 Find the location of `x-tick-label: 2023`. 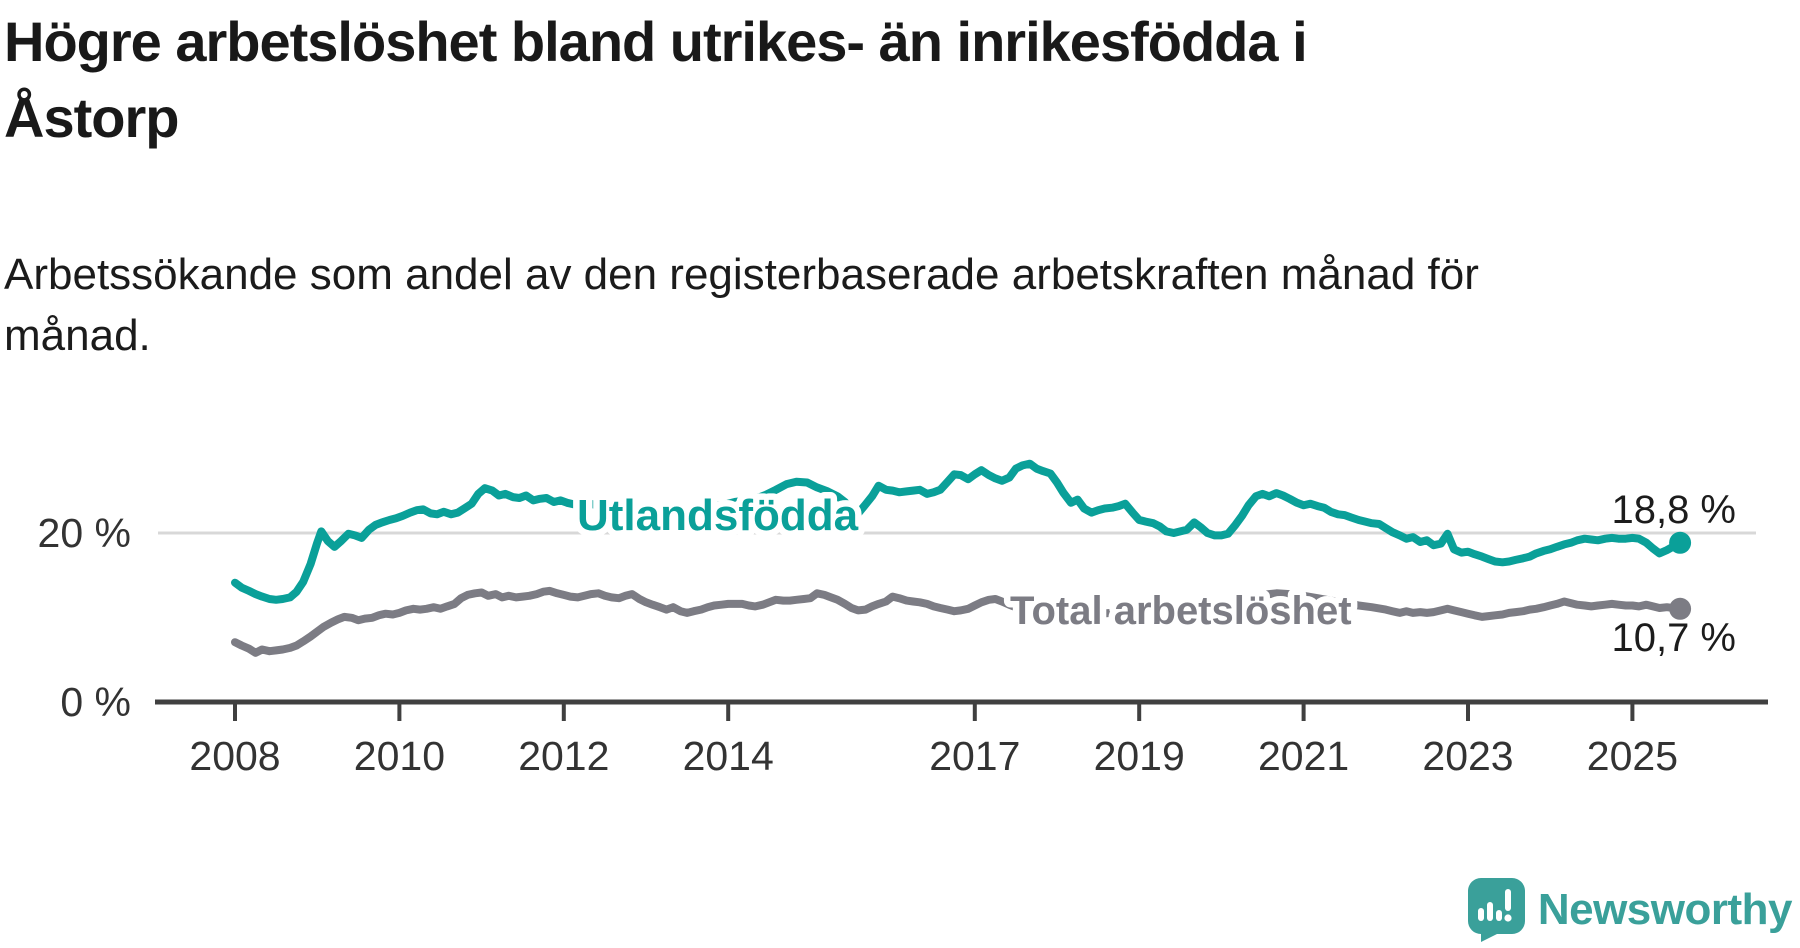

x-tick-label: 2023 is located at coordinates (1467, 756).